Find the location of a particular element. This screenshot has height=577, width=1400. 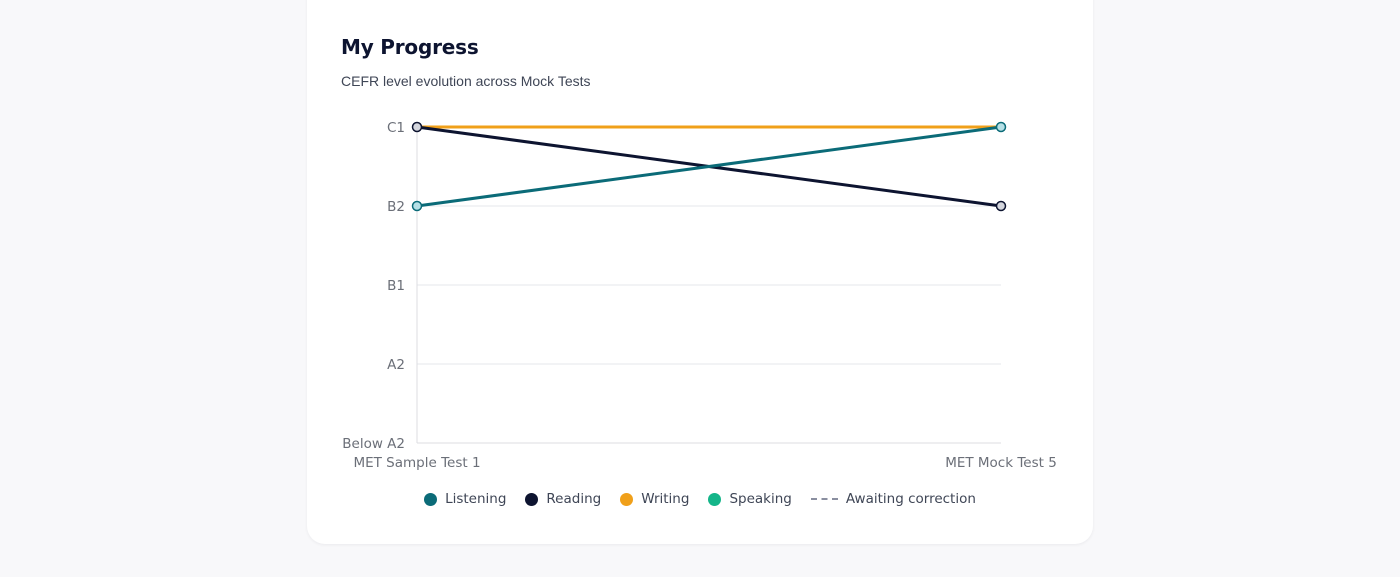

legend-dash-icon is located at coordinates (824, 499).